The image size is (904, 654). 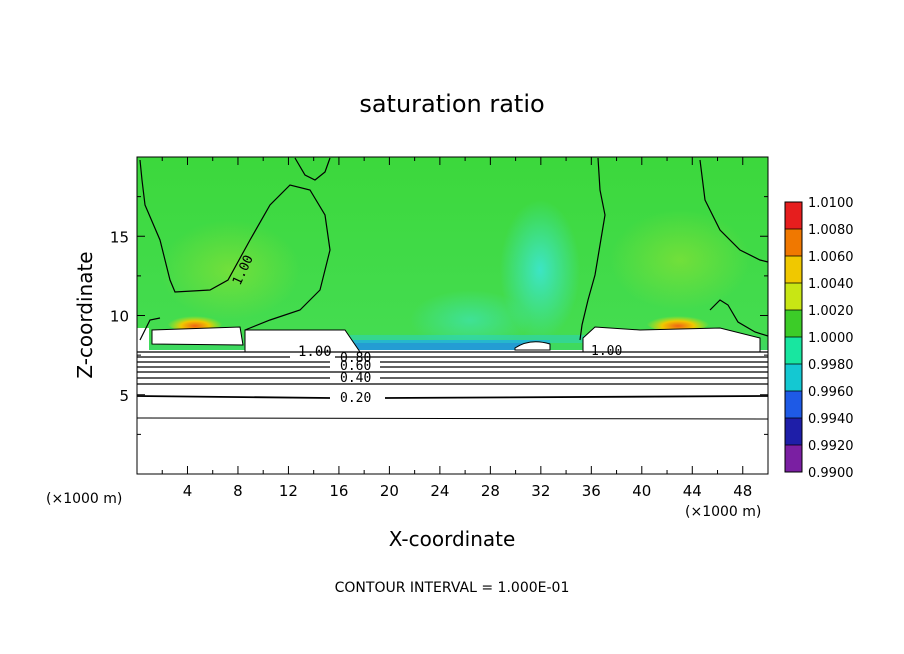 What do you see at coordinates (452, 588) in the screenshot?
I see `contour-interval-footer: CONTOUR INTERVAL = 1.000E-01` at bounding box center [452, 588].